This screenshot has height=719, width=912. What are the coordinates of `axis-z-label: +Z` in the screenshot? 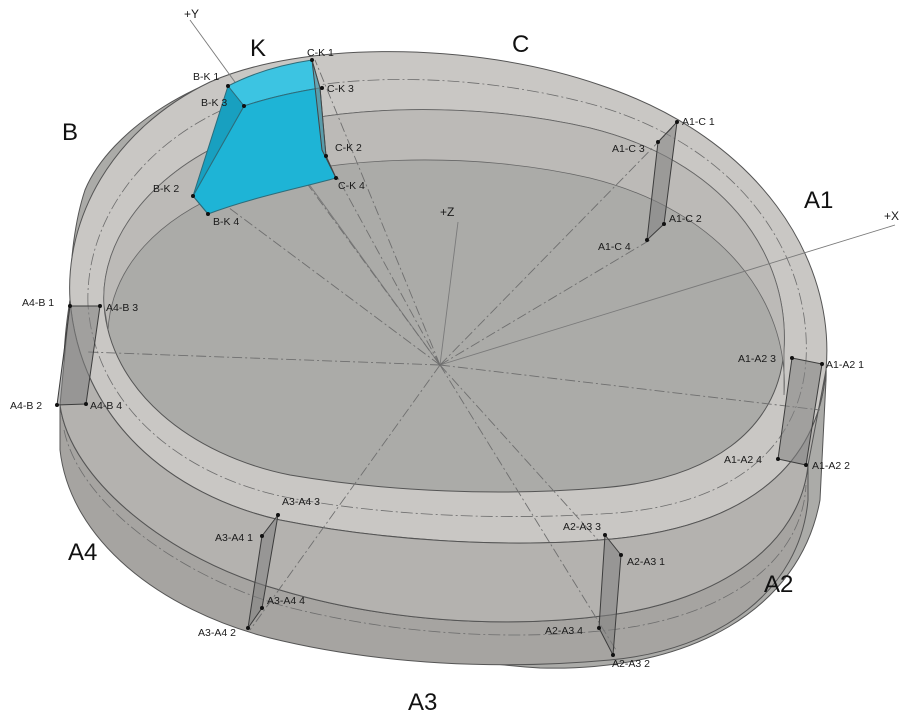 It's located at (447, 212).